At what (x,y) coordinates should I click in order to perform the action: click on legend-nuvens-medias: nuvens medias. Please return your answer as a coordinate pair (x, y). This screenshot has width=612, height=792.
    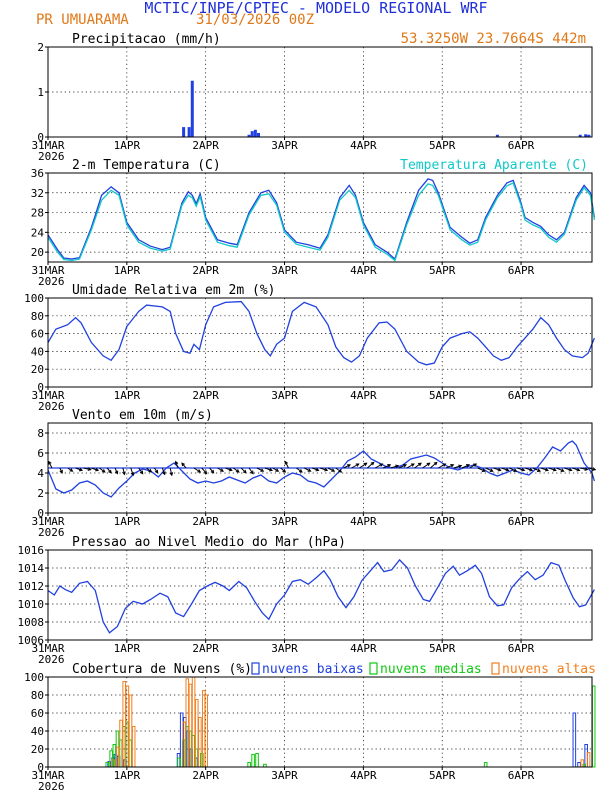
    Looking at the image, I should click on (431, 669).